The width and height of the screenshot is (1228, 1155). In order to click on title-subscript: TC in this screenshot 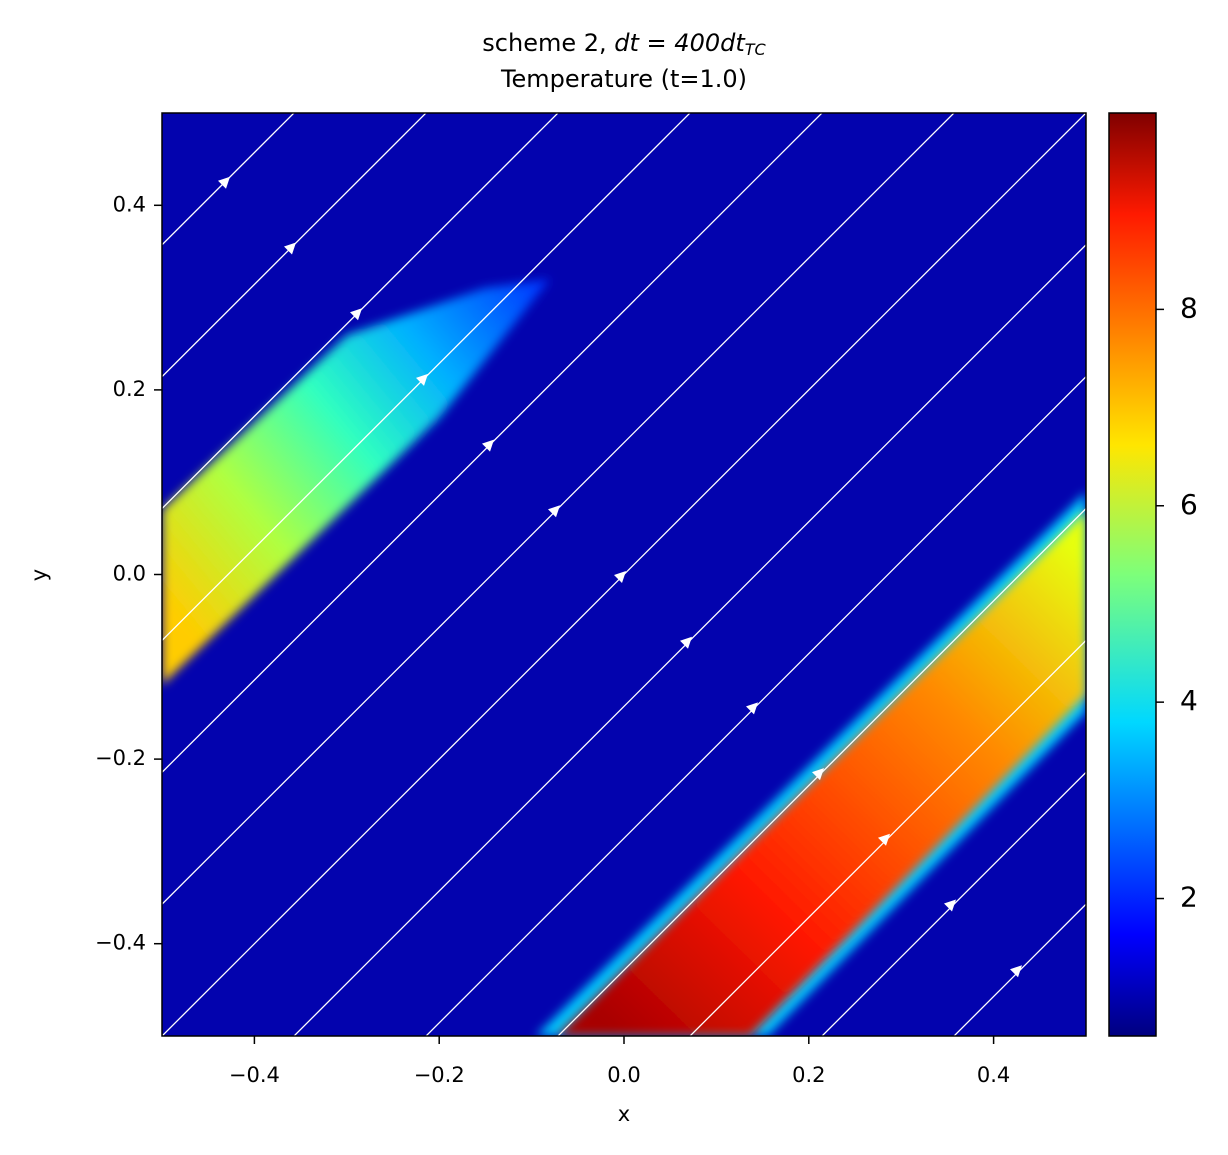, I will do `click(756, 49)`.